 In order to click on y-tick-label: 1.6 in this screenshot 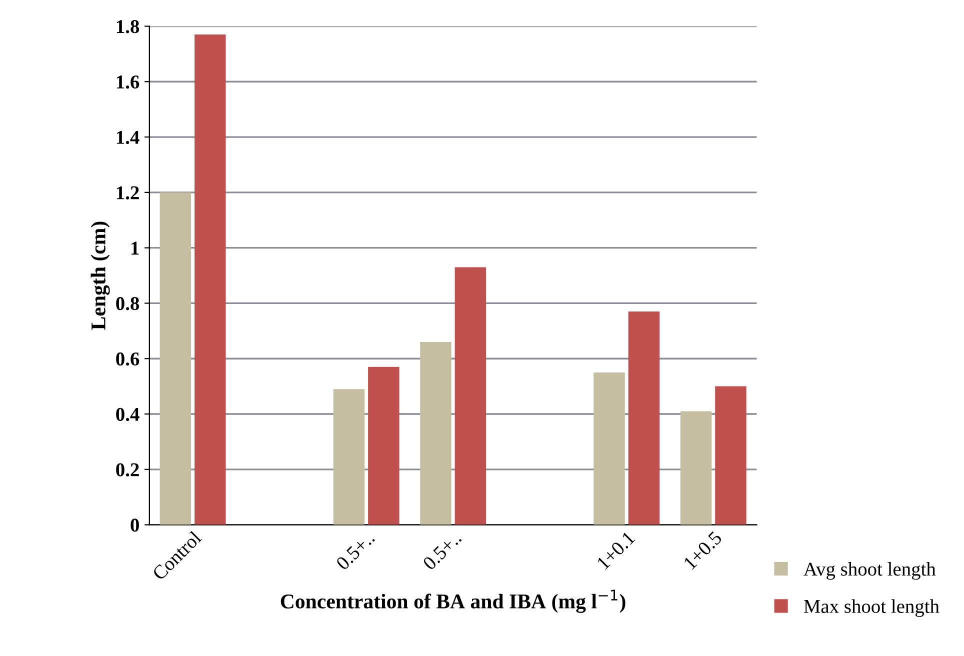, I will do `click(128, 82)`.